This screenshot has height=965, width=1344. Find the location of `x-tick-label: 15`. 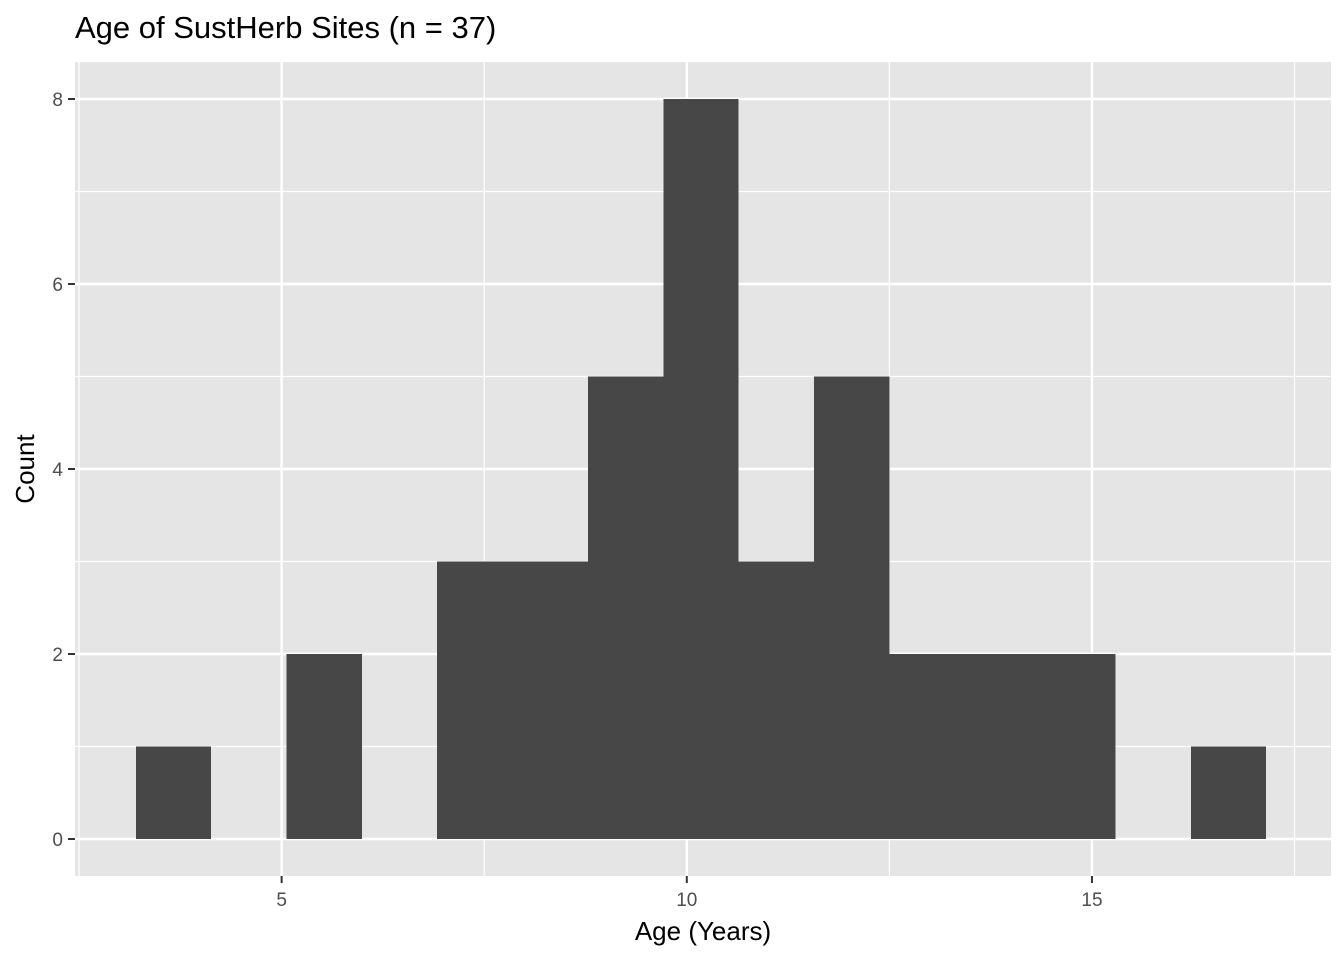

x-tick-label: 15 is located at coordinates (1091, 900).